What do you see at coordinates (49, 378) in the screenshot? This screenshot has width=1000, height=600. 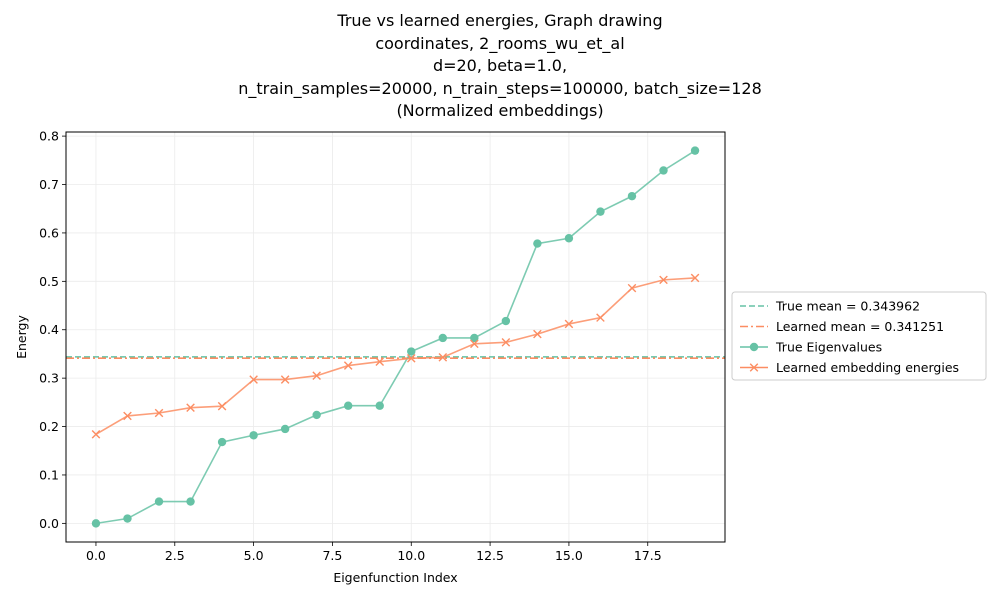 I see `y-tick-label: 0.3` at bounding box center [49, 378].